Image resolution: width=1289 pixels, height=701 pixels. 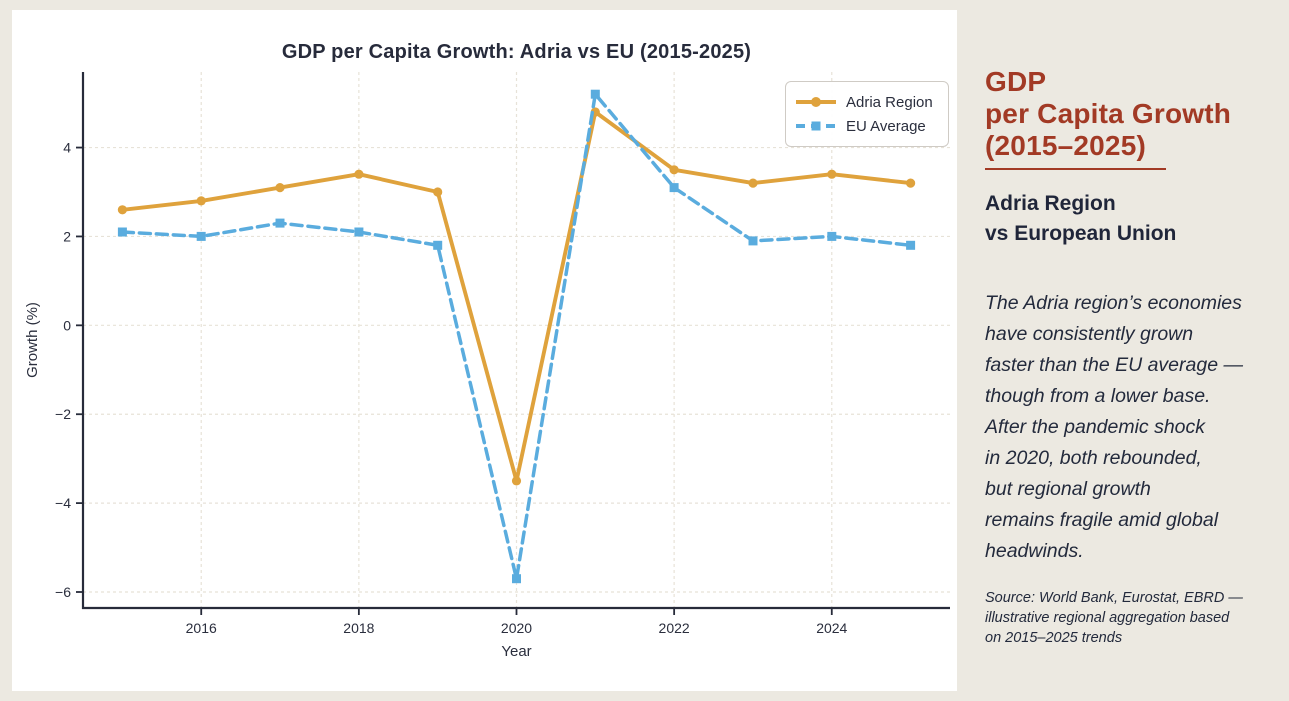 I want to click on x-tick-label: 2016, so click(x=201, y=628).